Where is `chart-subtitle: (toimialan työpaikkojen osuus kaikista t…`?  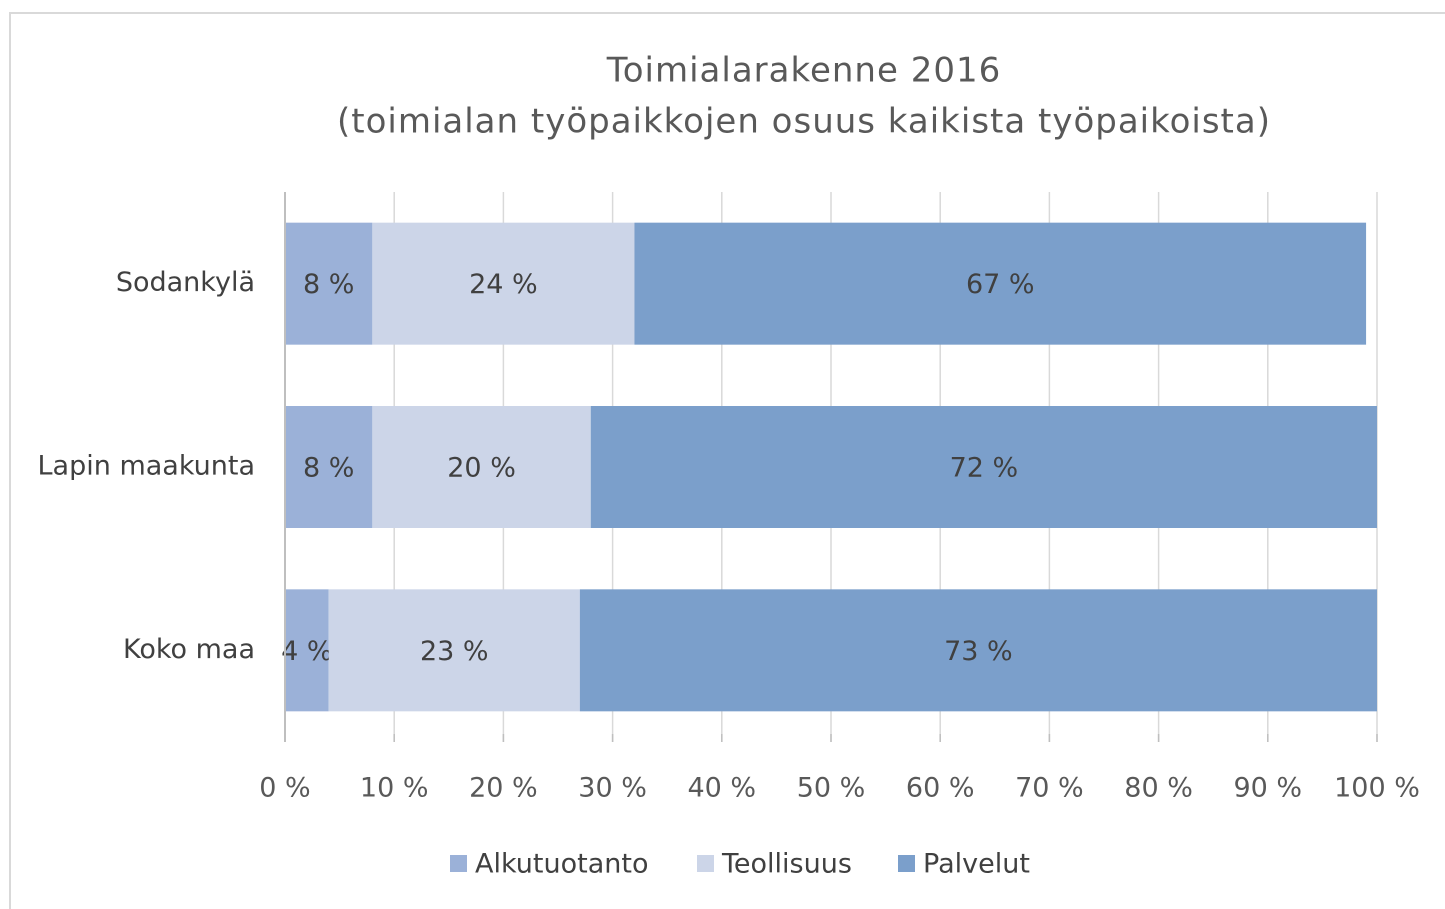 chart-subtitle: (toimialan työpaikkojen osuus kaikista t… is located at coordinates (804, 122).